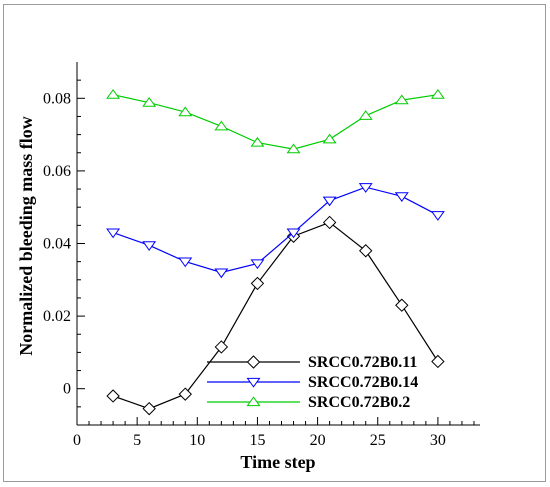 This screenshot has width=550, height=487. Describe the element at coordinates (137, 440) in the screenshot. I see `x-tick-label: 5` at that location.